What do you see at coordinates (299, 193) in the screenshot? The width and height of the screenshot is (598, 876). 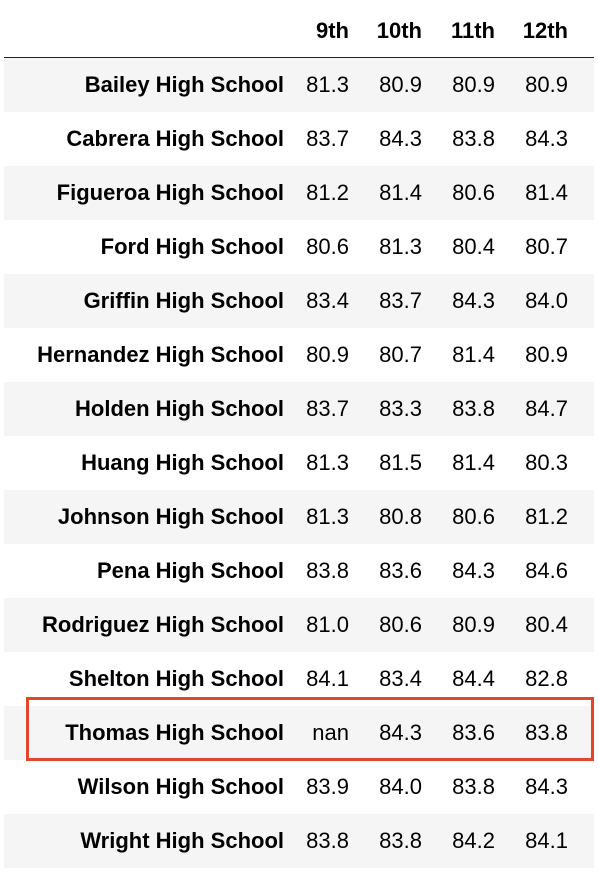 I see `table-row: Figueroa High School 81.2 81.4 80.6 81.4` at bounding box center [299, 193].